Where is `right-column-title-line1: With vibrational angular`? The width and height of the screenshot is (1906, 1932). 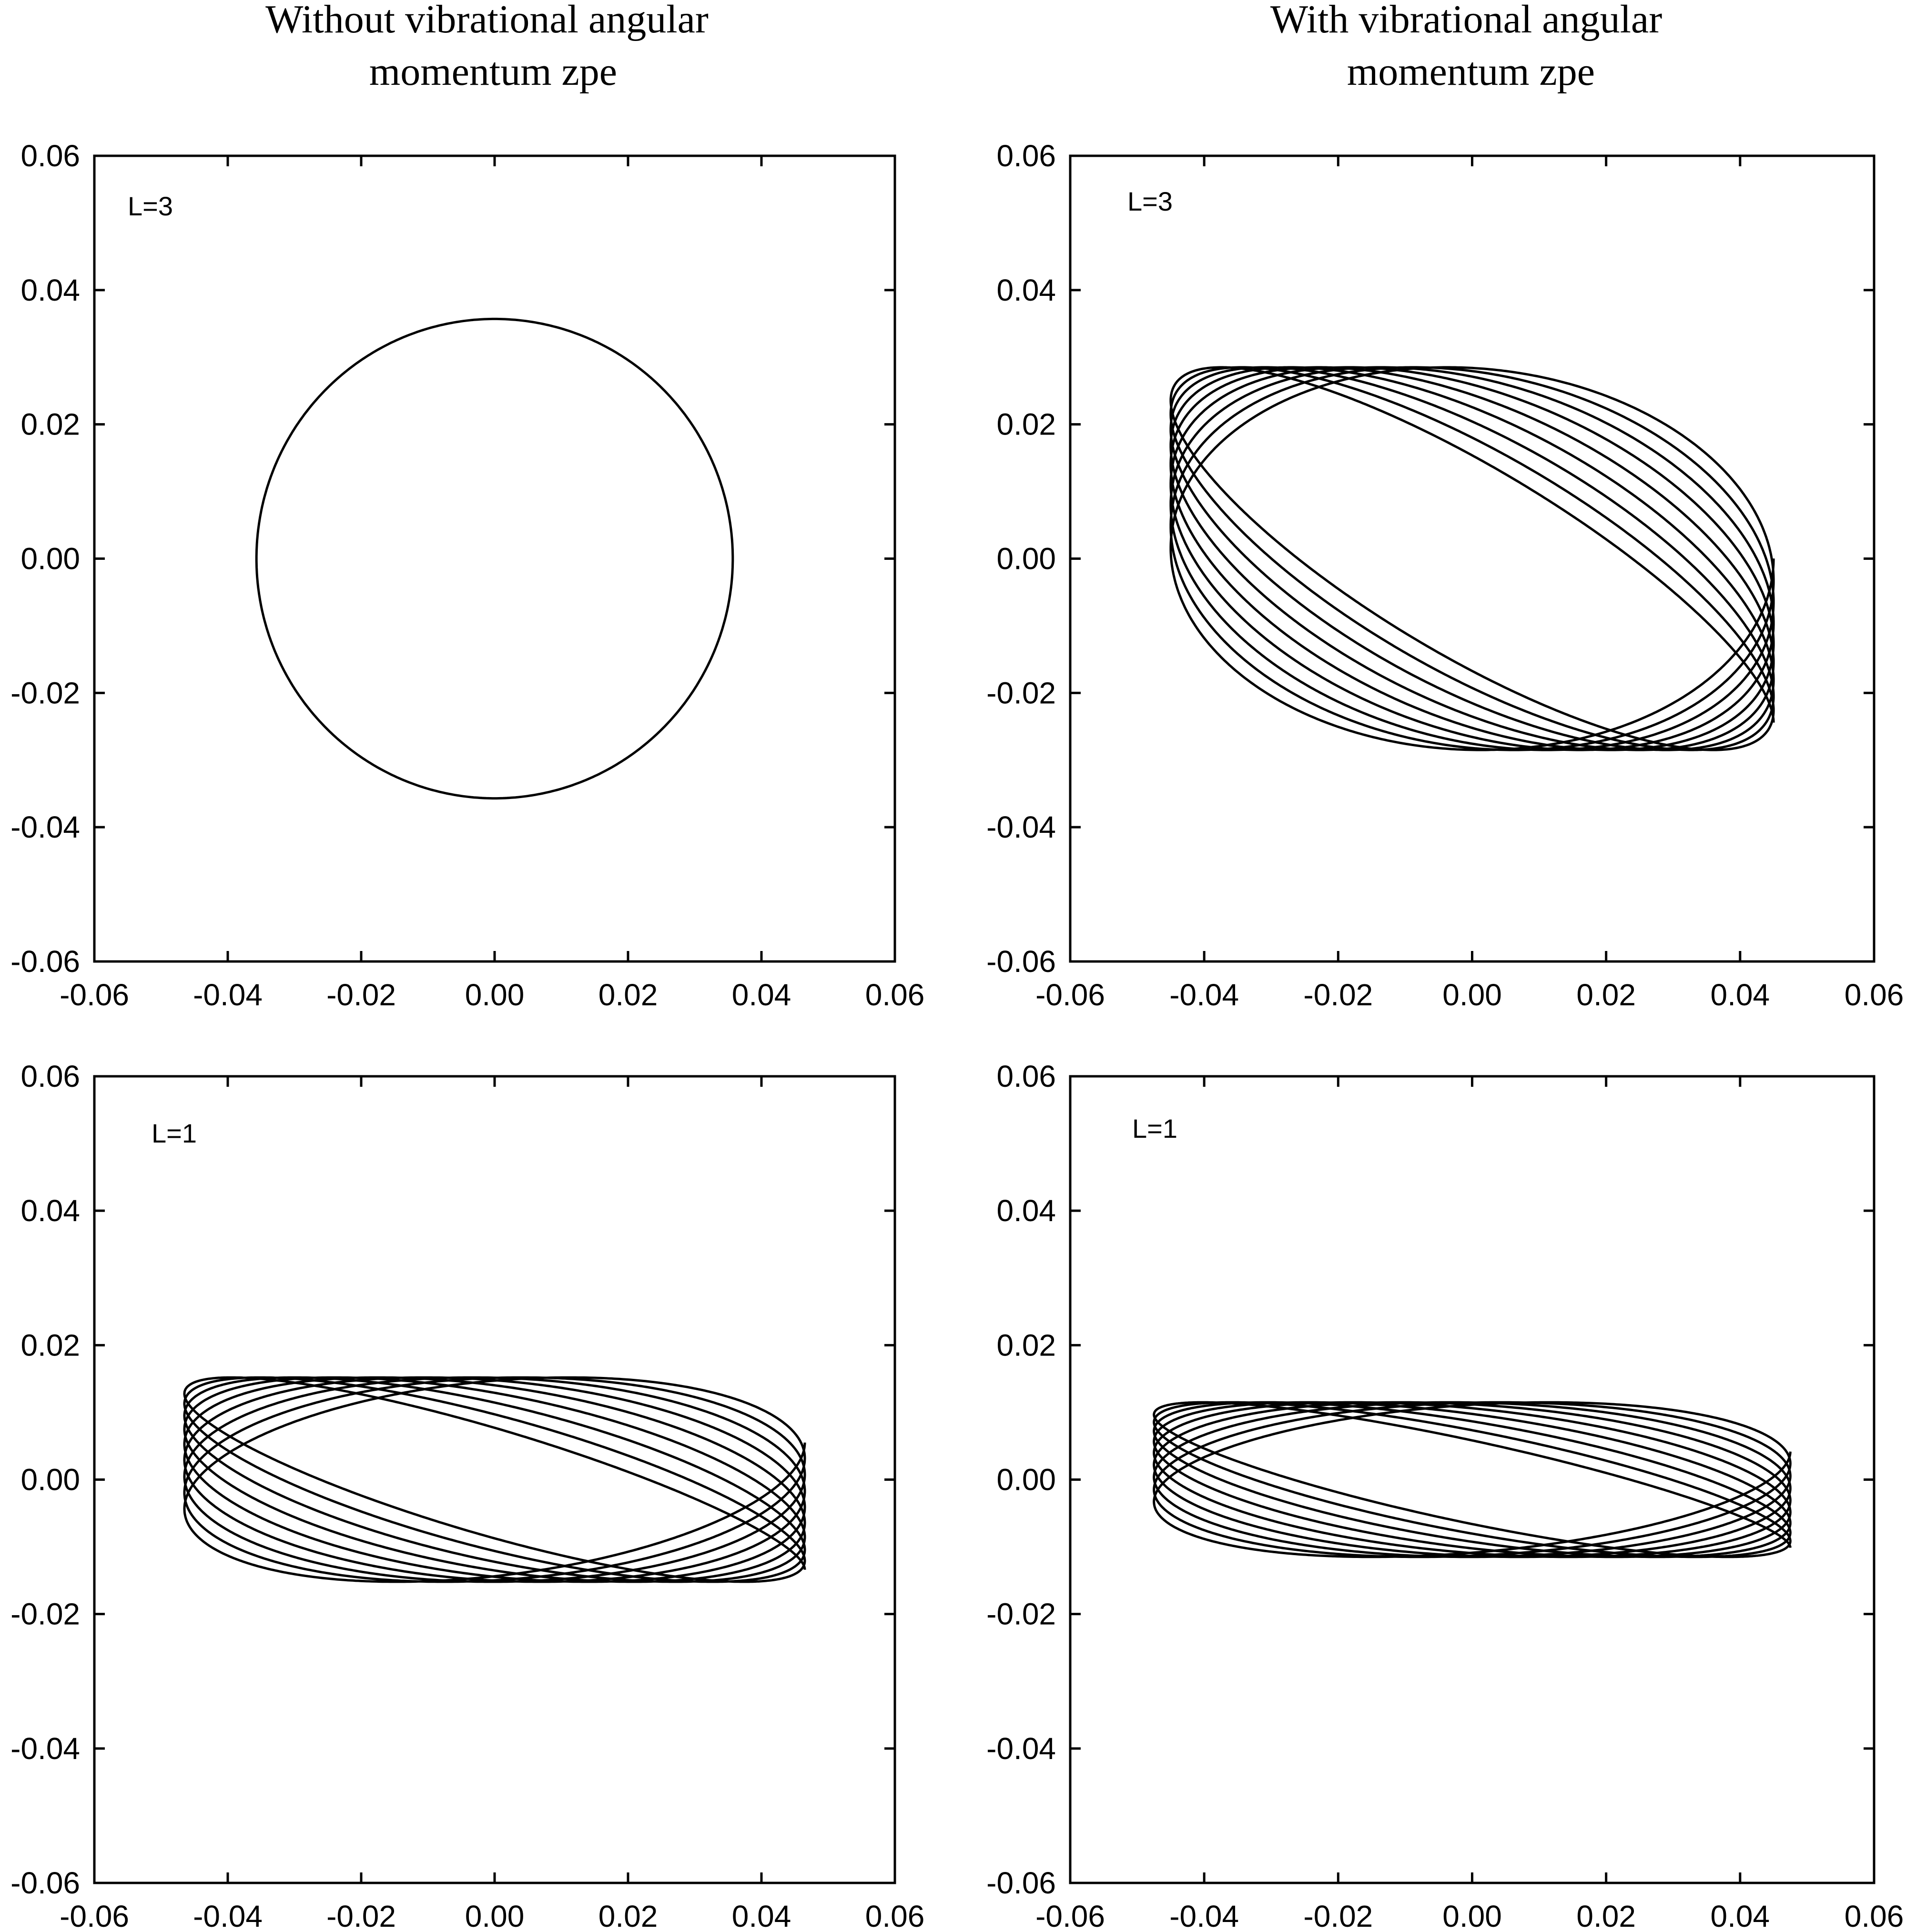 right-column-title-line1: With vibrational angular is located at coordinates (1466, 20).